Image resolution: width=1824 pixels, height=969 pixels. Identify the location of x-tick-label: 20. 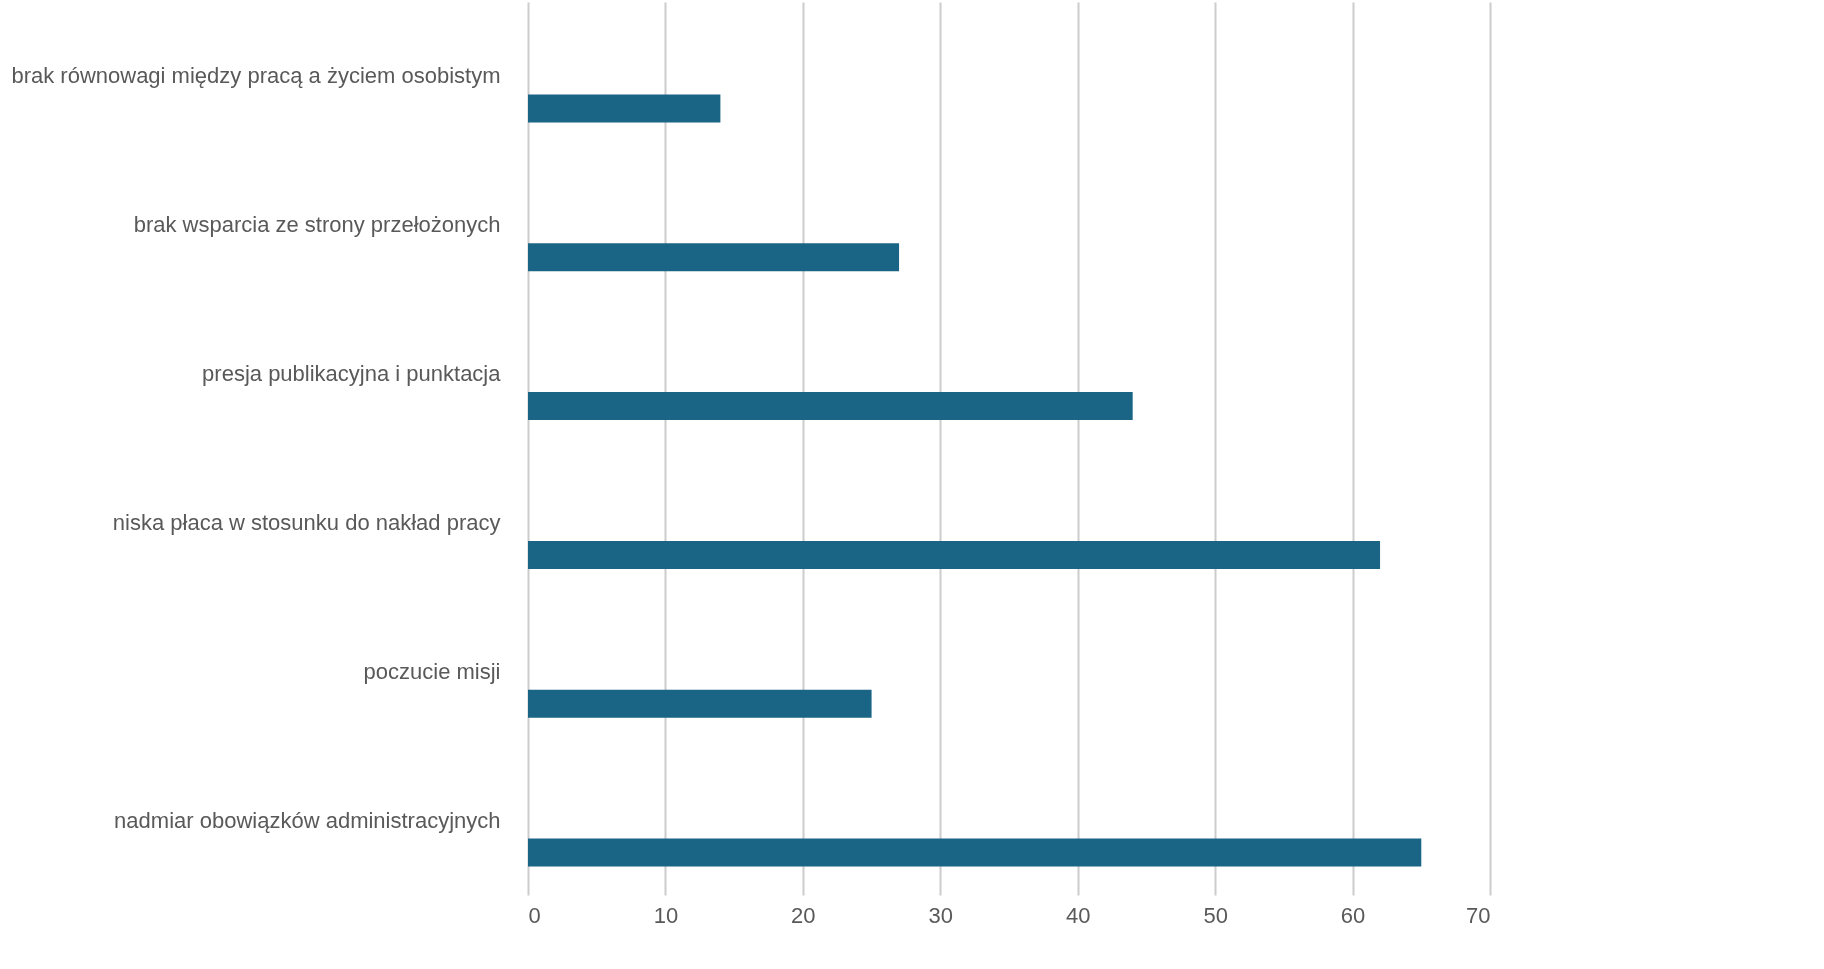
(803, 915).